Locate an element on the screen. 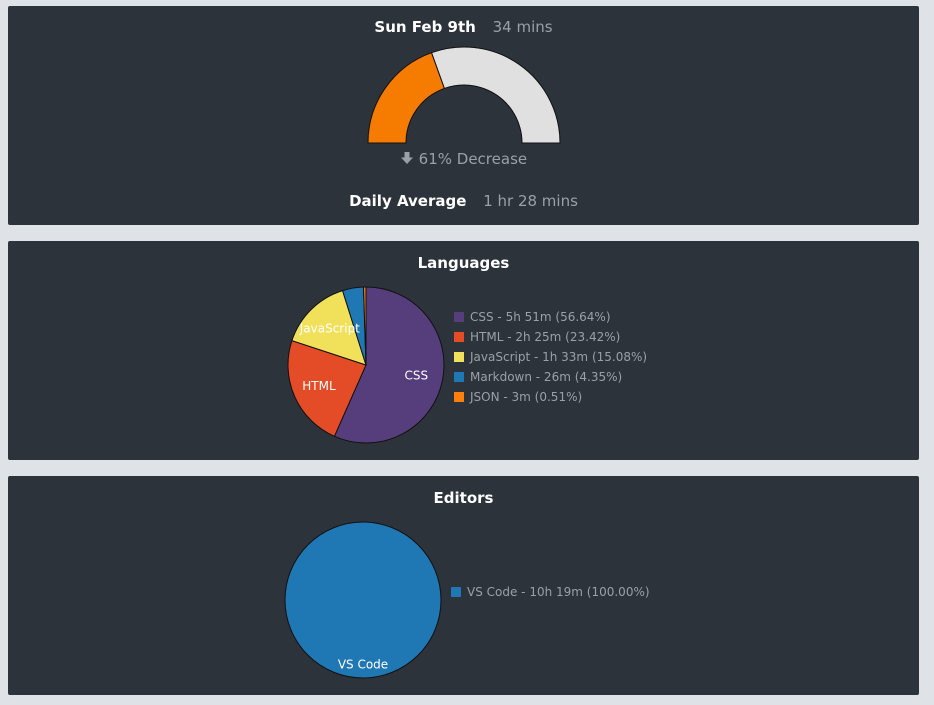 This screenshot has height=705, width=934. daily-average-value: 1 hr 28 mins is located at coordinates (530, 201).